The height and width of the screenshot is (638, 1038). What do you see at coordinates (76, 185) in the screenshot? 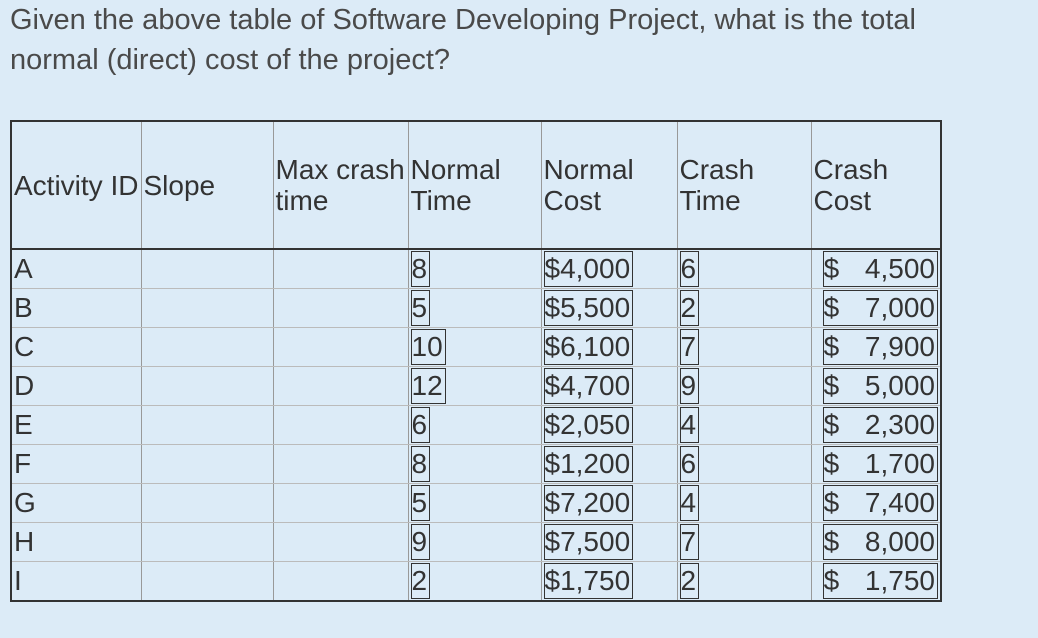
I see `header-cell: Activity ID` at bounding box center [76, 185].